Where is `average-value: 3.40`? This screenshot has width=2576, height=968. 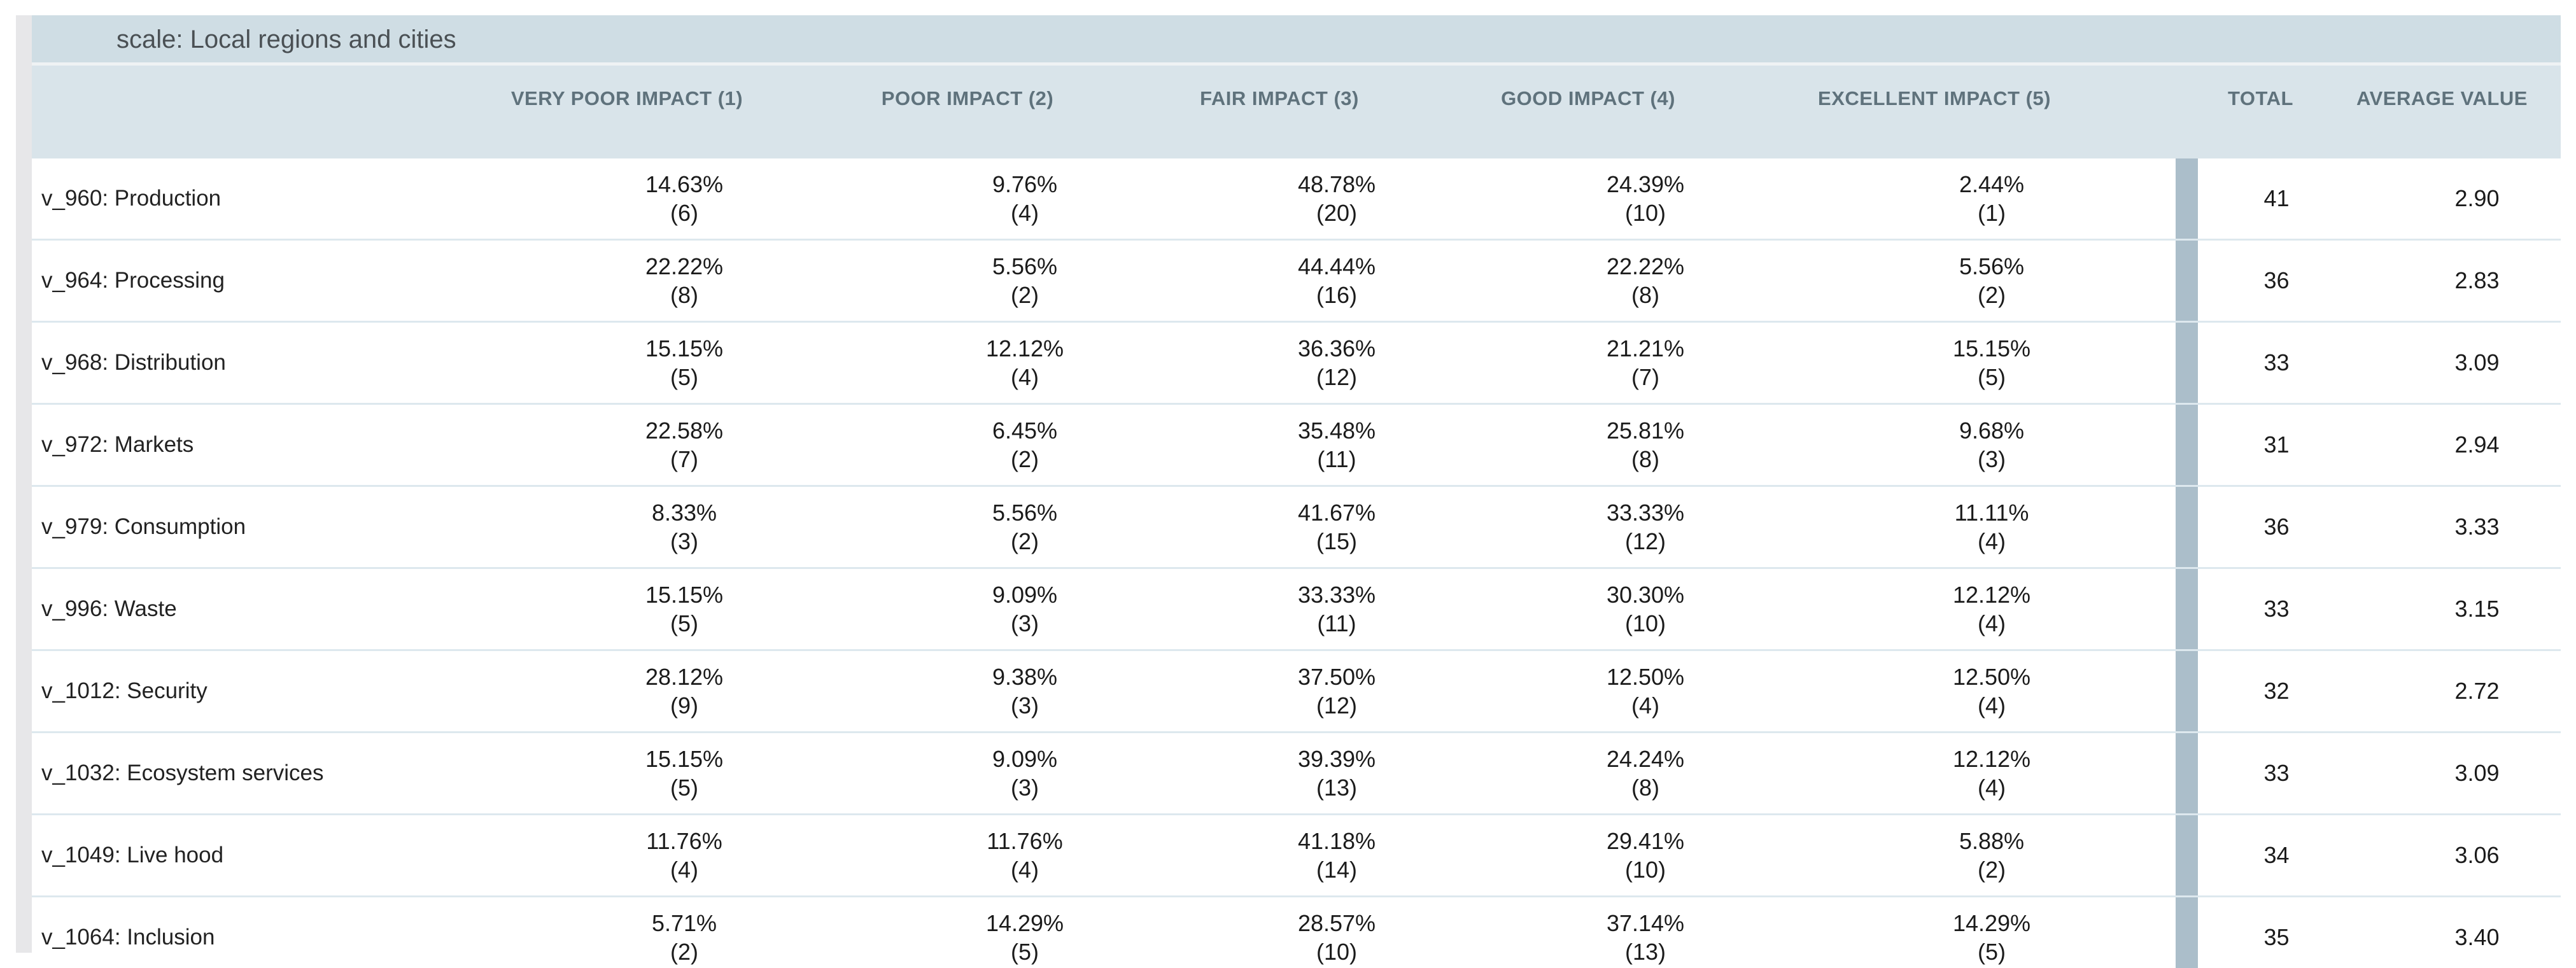
average-value: 3.40 is located at coordinates (2477, 937).